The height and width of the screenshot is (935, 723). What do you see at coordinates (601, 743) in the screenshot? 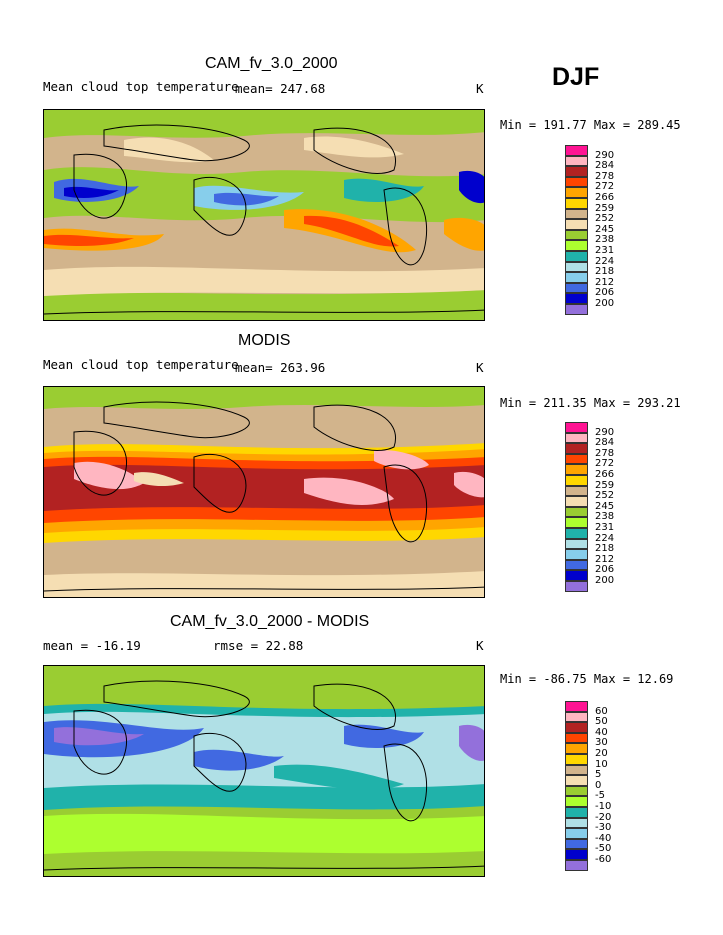
I see `legend-level-label: 30` at bounding box center [601, 743].